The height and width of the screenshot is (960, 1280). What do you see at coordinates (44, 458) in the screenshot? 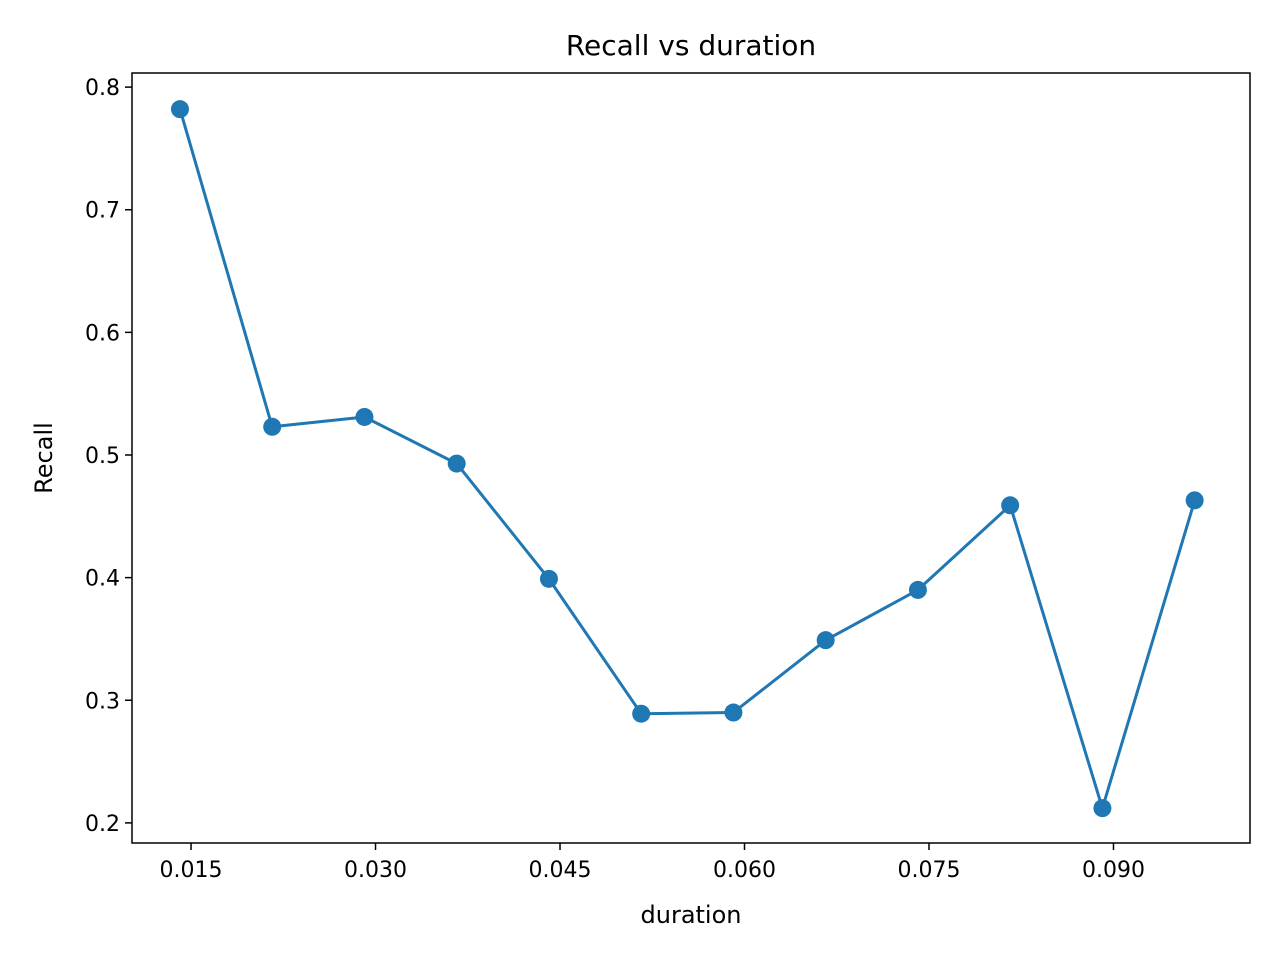
I see `y-axis-label: Recall` at bounding box center [44, 458].